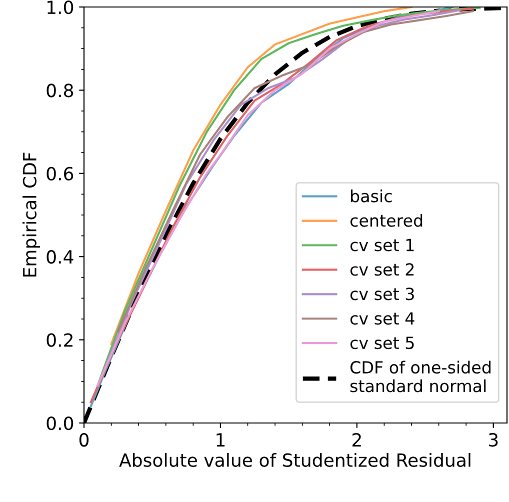 Image resolution: width=509 pixels, height=502 pixels. Describe the element at coordinates (60, 173) in the screenshot. I see `y-tick-label: 0.6` at that location.